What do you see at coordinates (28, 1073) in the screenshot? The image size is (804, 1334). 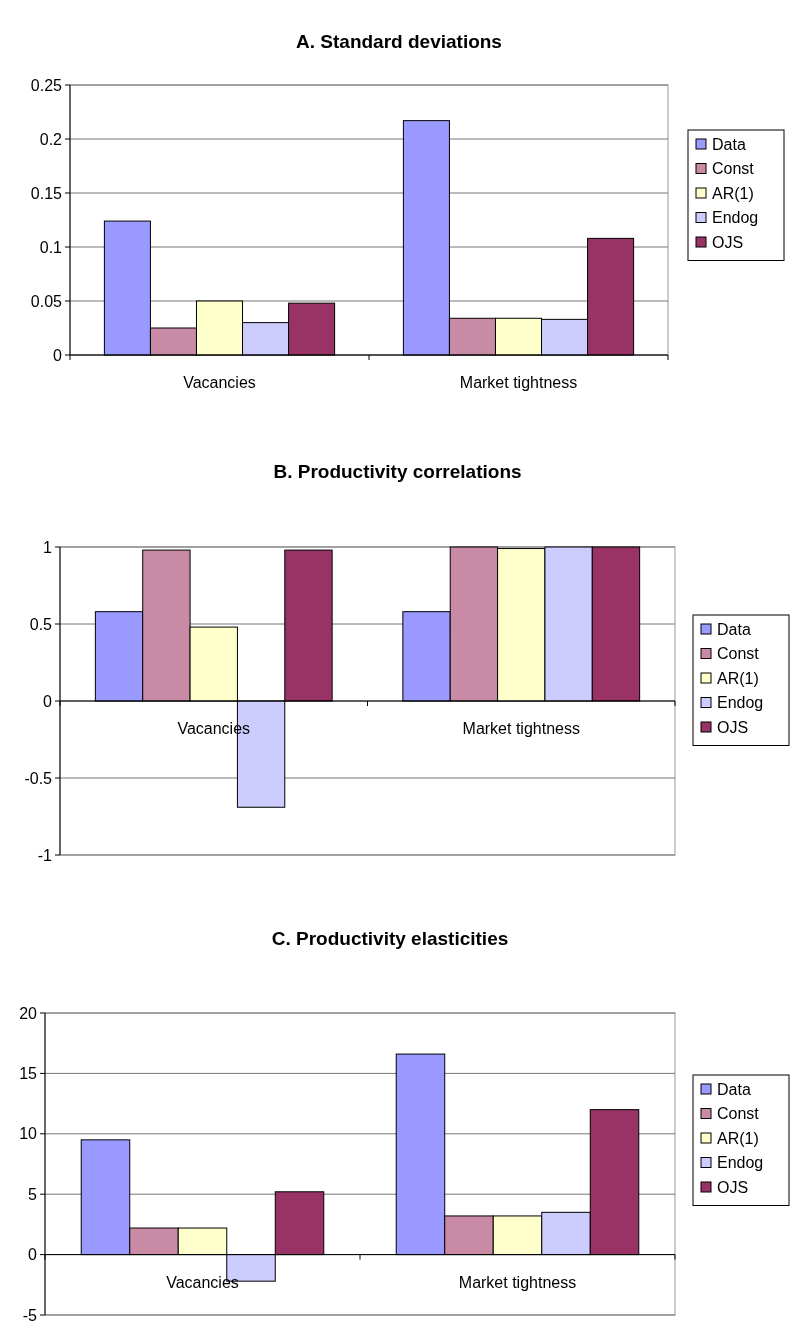 I see `y-tick-label: 15` at bounding box center [28, 1073].